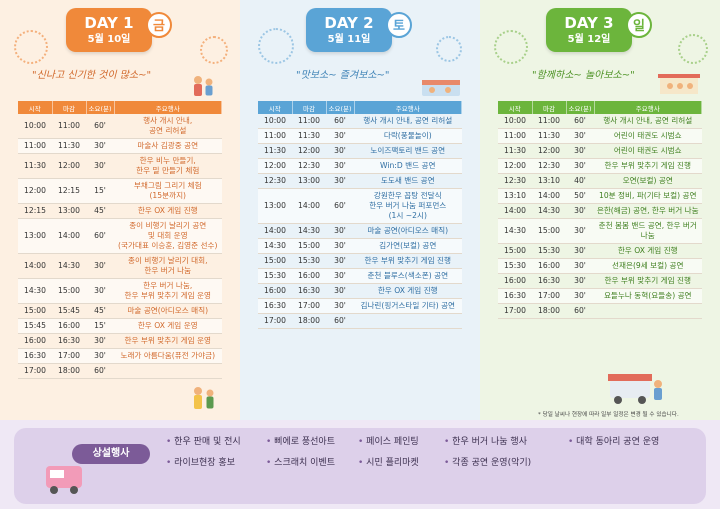 The width and height of the screenshot is (720, 509). Describe the element at coordinates (109, 23) in the screenshot. I see `day-title: DAY 1` at that location.